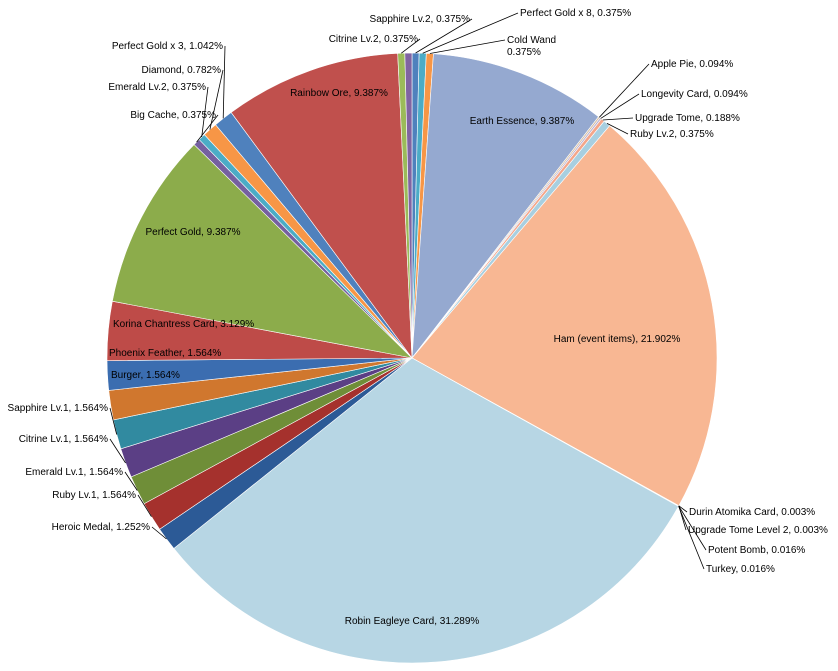 The height and width of the screenshot is (671, 838). Describe the element at coordinates (192, 232) in the screenshot. I see `slice-label-perfect-gold: Perfect Gold, 9.387%` at that location.